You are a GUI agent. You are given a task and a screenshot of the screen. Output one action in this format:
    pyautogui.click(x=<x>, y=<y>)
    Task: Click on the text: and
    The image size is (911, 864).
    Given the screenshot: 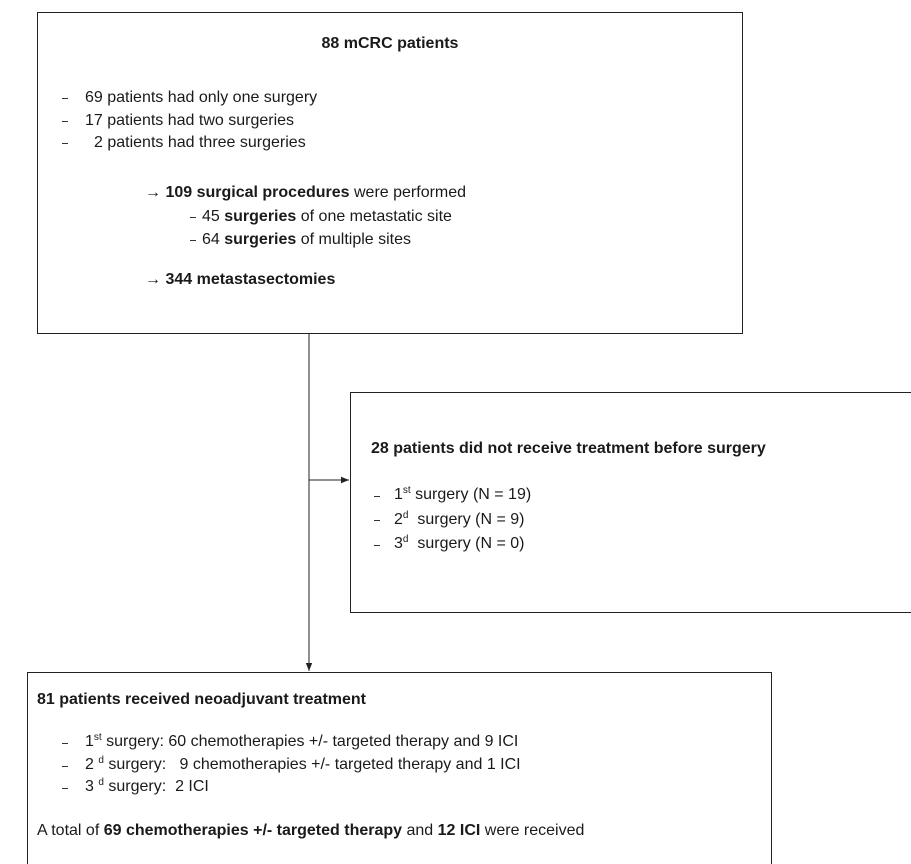 What is the action you would take?
    pyautogui.click(x=420, y=830)
    